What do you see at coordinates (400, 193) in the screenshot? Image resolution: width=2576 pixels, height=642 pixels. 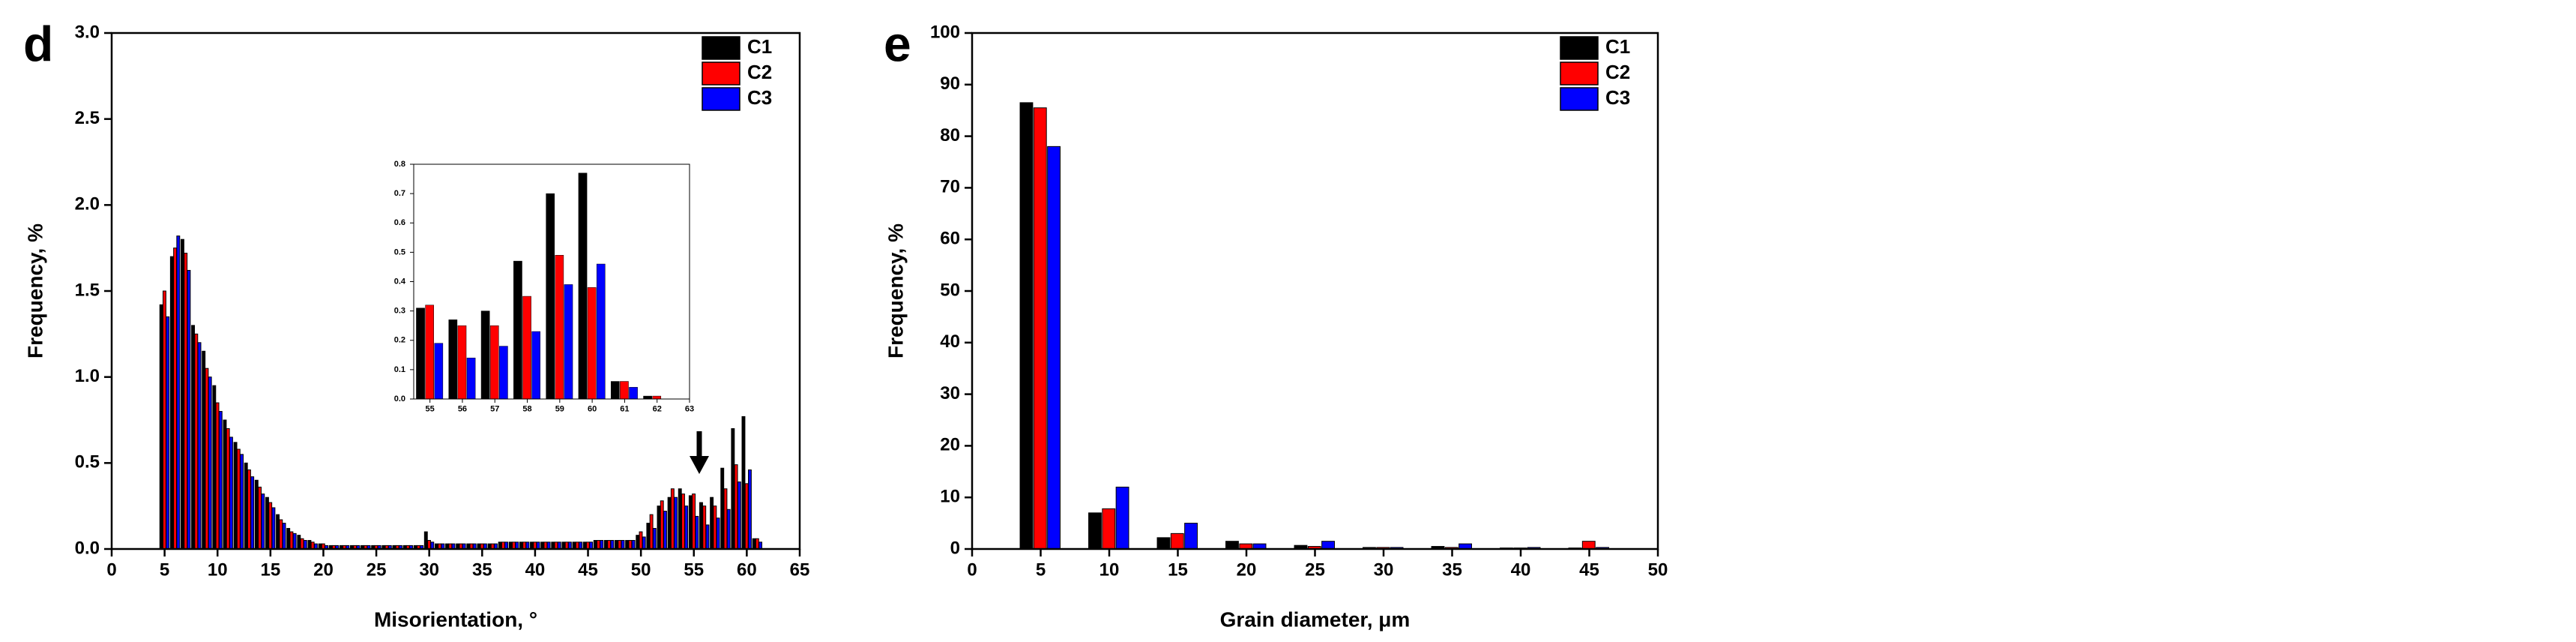 I see `y-tick-label: 0.7` at bounding box center [400, 193].